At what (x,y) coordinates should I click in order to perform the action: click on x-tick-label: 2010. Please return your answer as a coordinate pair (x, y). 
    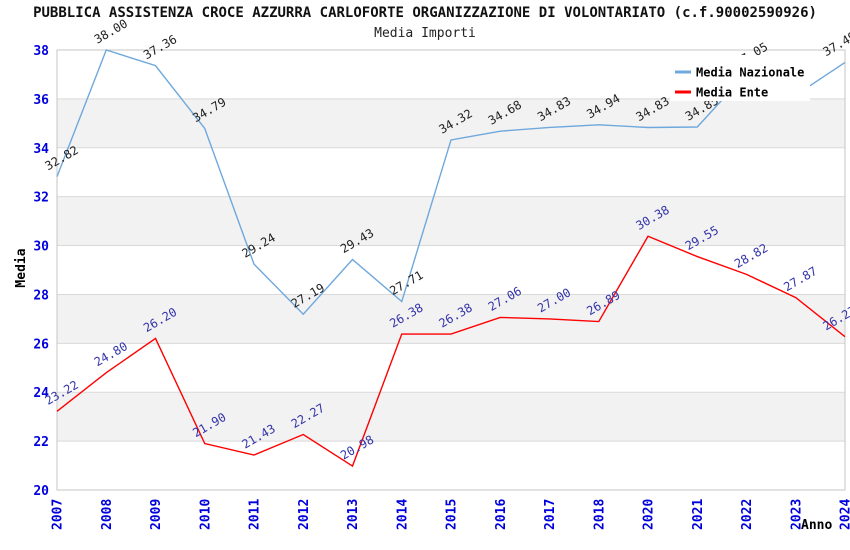
    Looking at the image, I should click on (205, 514).